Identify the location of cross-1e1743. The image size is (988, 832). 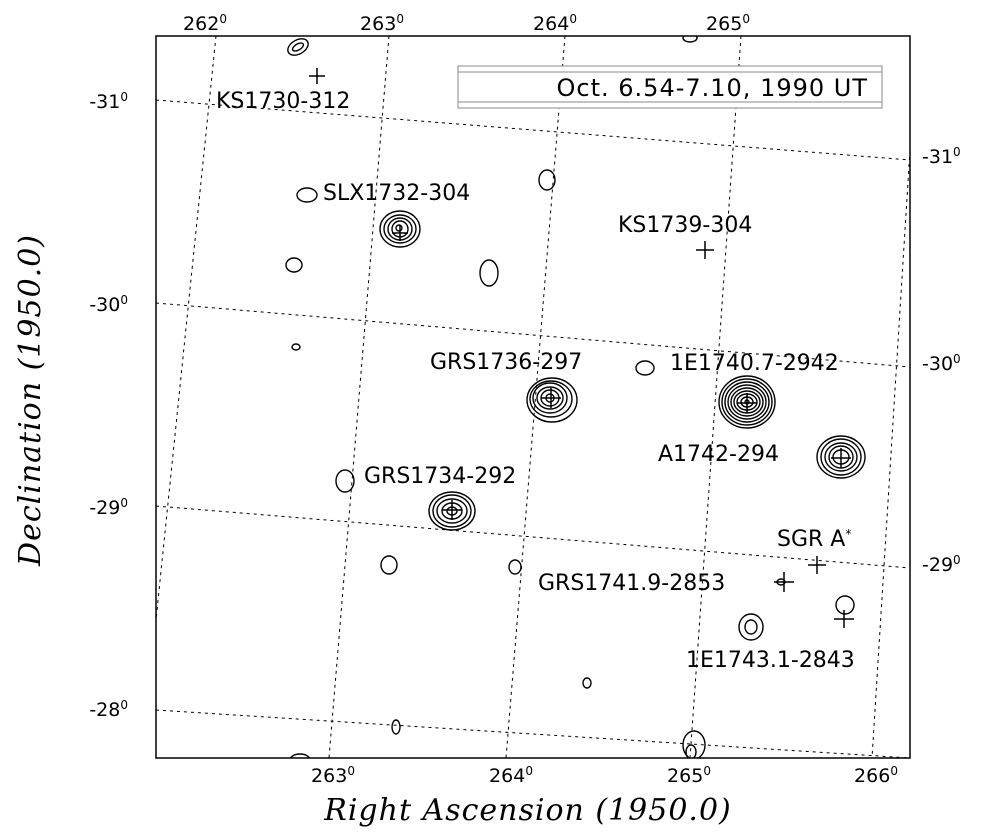
(844, 619).